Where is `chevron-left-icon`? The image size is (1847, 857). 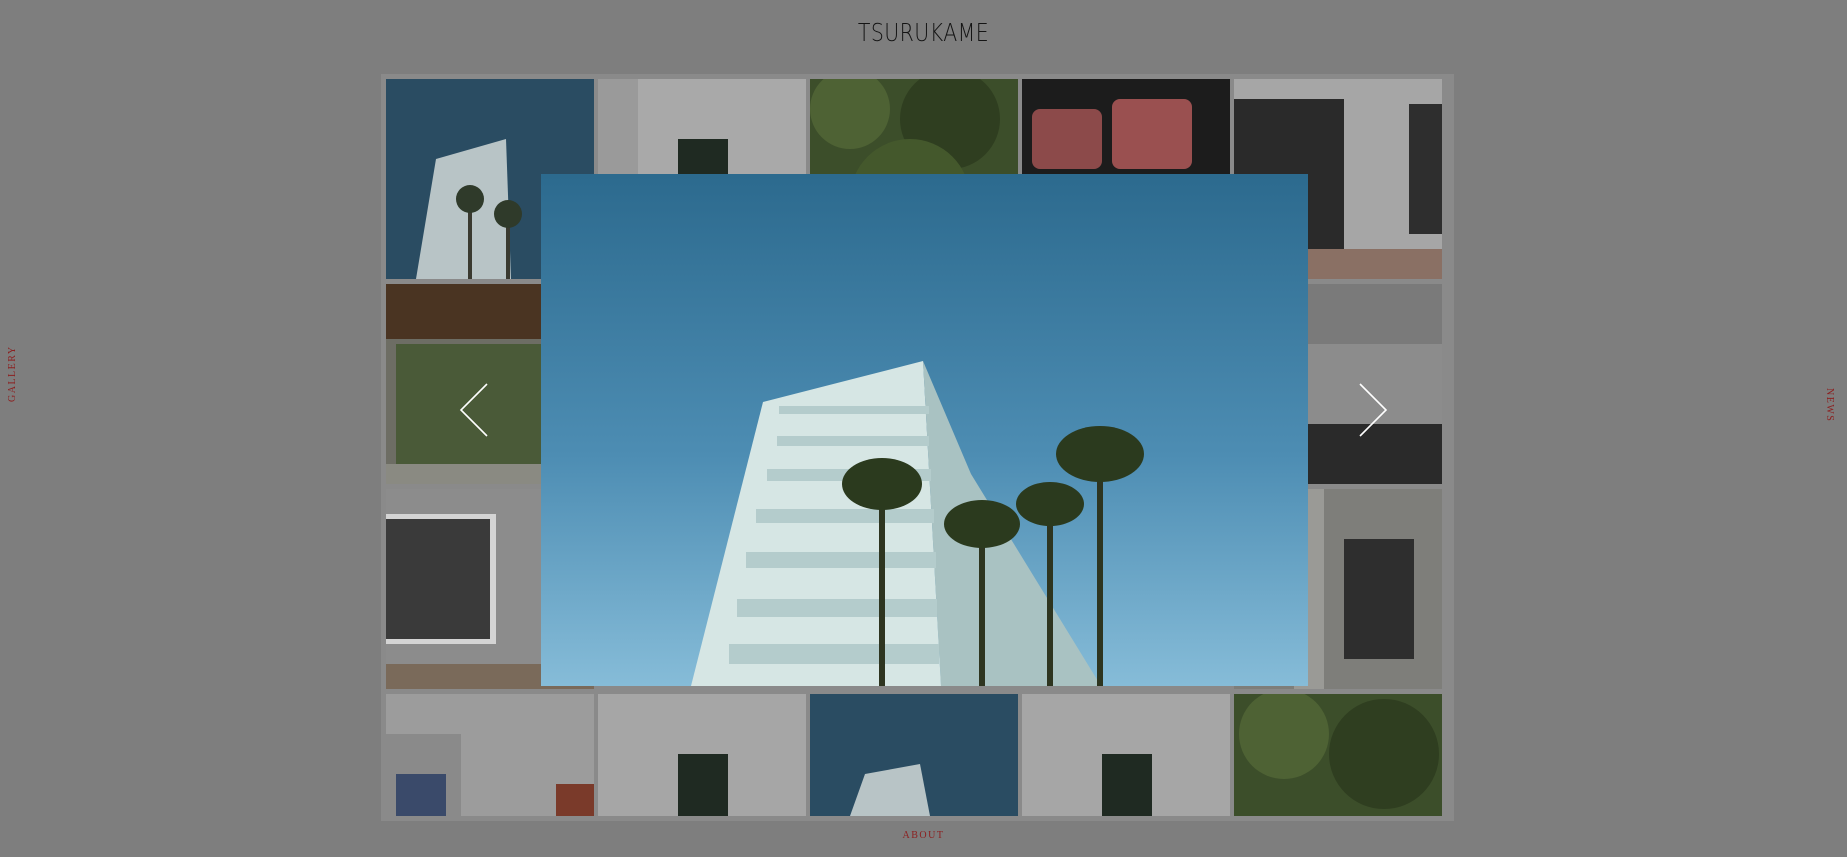
chevron-left-icon is located at coordinates (473, 410).